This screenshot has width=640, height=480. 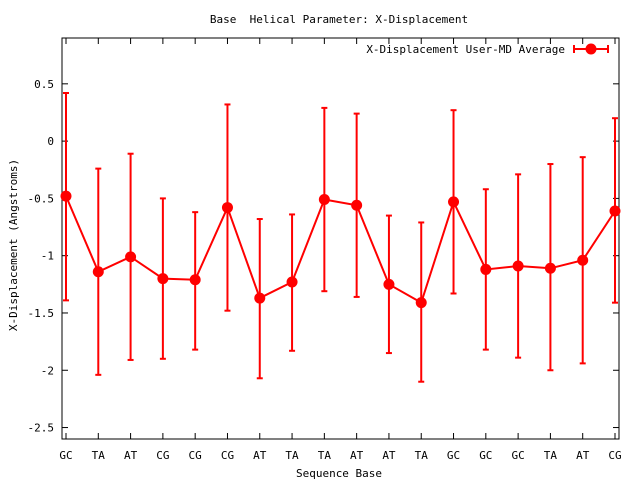 What do you see at coordinates (47, 256) in the screenshot?
I see `y-tick-label: -1` at bounding box center [47, 256].